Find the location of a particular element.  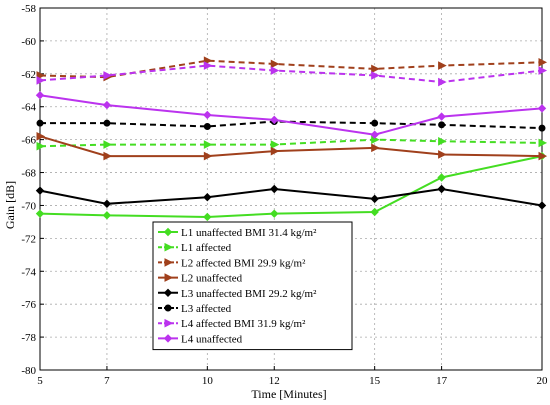

y-tick-label: -80 is located at coordinates (28, 371).